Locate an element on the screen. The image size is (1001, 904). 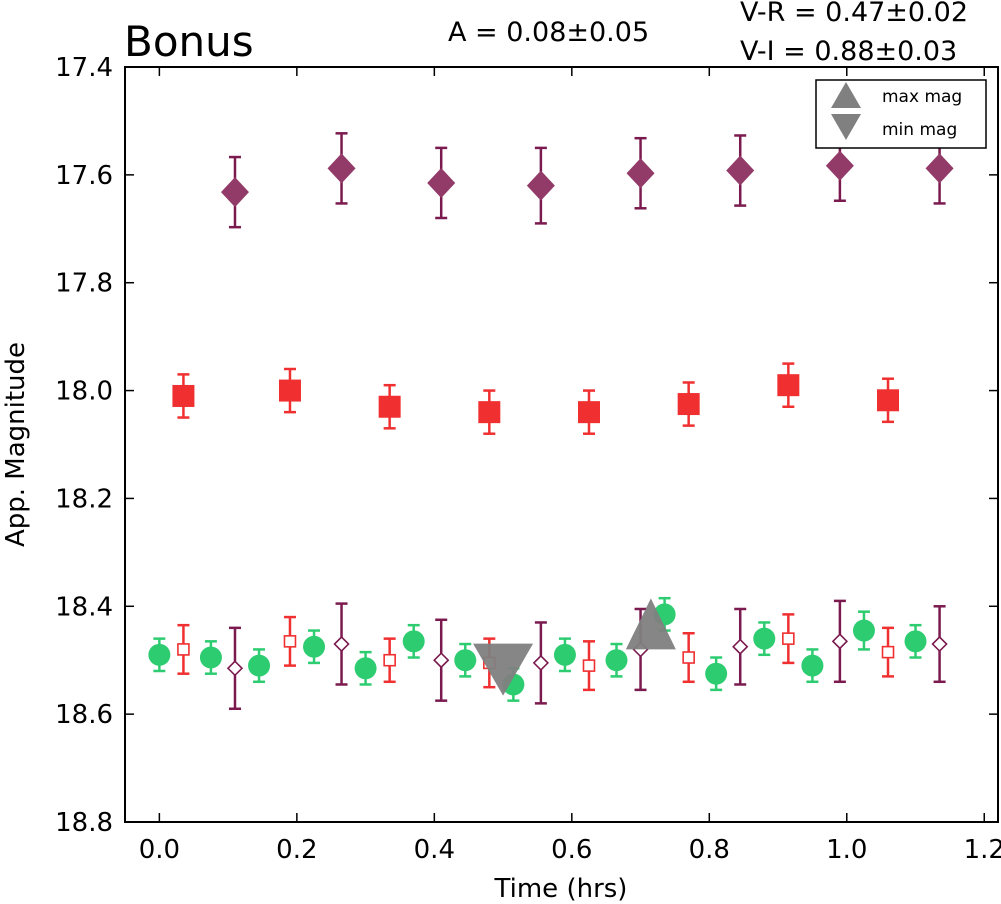
v-minus-i-annotation: V-I = 0.88±0.03 is located at coordinates (848, 51).